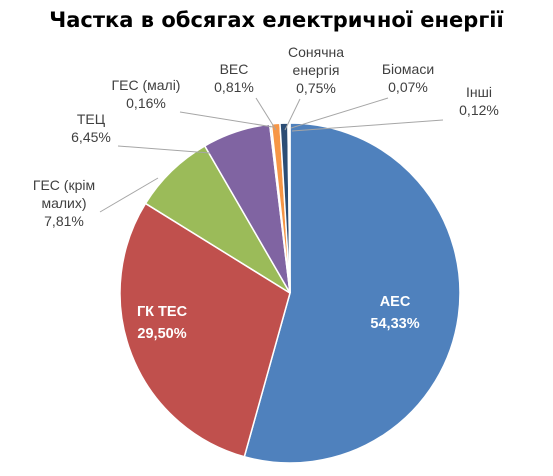 The height and width of the screenshot is (476, 553). Describe the element at coordinates (479, 110) in the screenshot. I see `slice-value-9: 0,12%` at that location.